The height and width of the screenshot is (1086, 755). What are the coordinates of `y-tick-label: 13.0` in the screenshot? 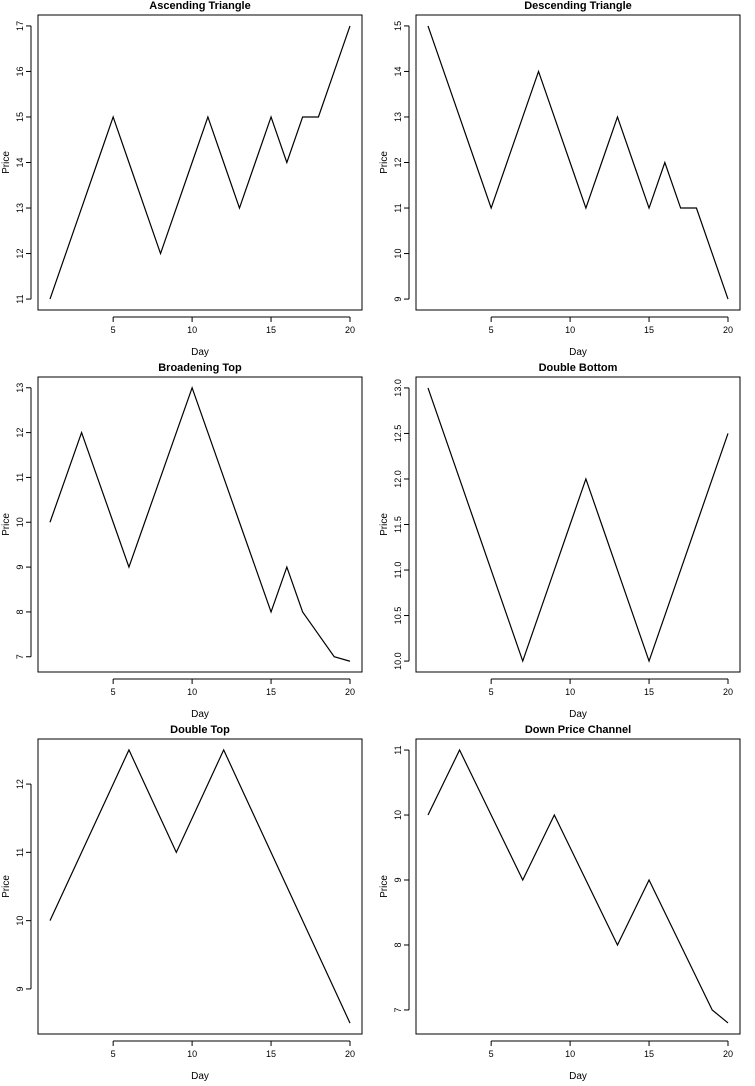 It's located at (398, 388).